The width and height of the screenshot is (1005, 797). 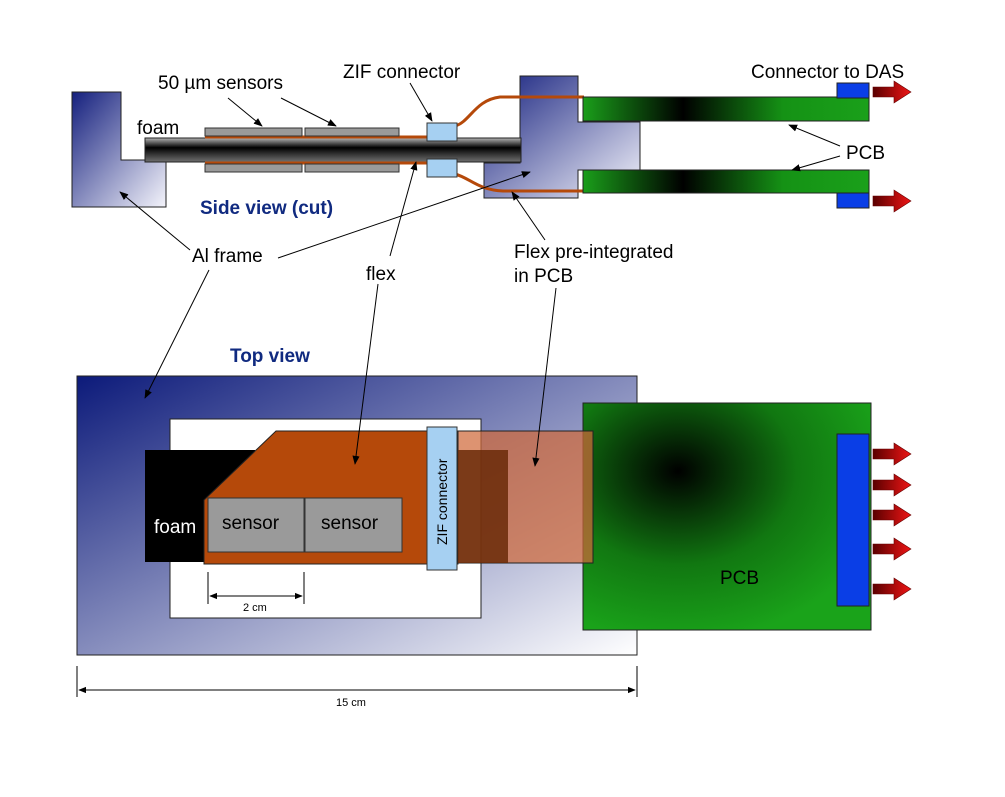 I want to click on top-view-title: Top view, so click(x=270, y=356).